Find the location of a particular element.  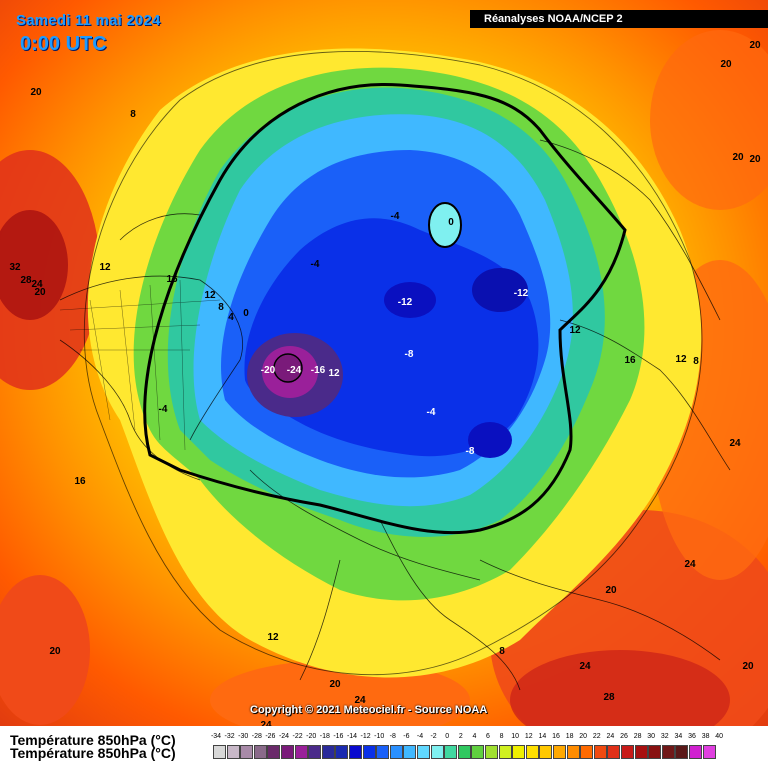

legend-tick: -28 is located at coordinates (256, 736).